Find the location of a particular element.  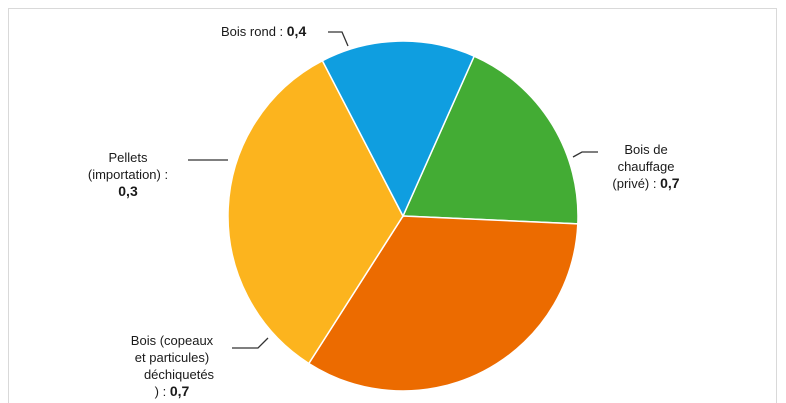

label-pellets-value-line: 0,3 is located at coordinates (128, 191).